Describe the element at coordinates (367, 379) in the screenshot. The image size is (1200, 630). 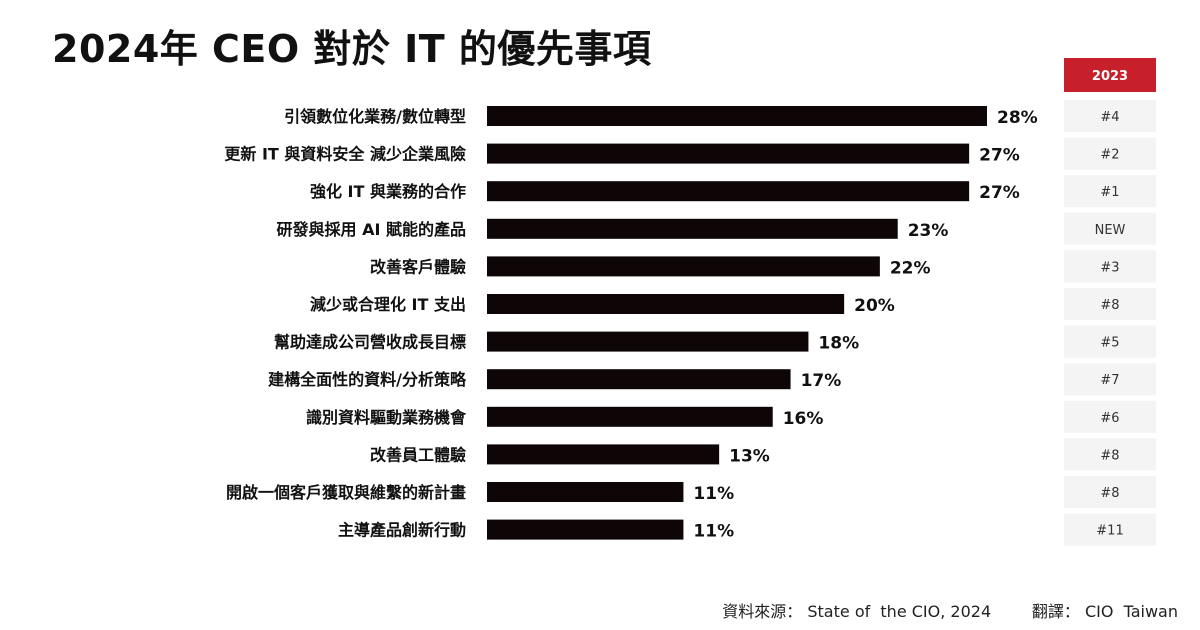
I see `category-label: 建構全面性的資料/分析策略` at that location.